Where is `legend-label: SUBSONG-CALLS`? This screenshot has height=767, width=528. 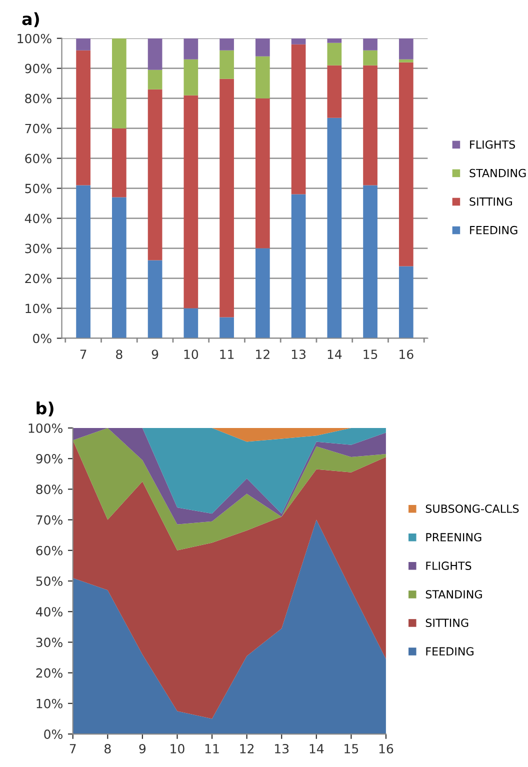 legend-label: SUBSONG-CALLS is located at coordinates (472, 508).